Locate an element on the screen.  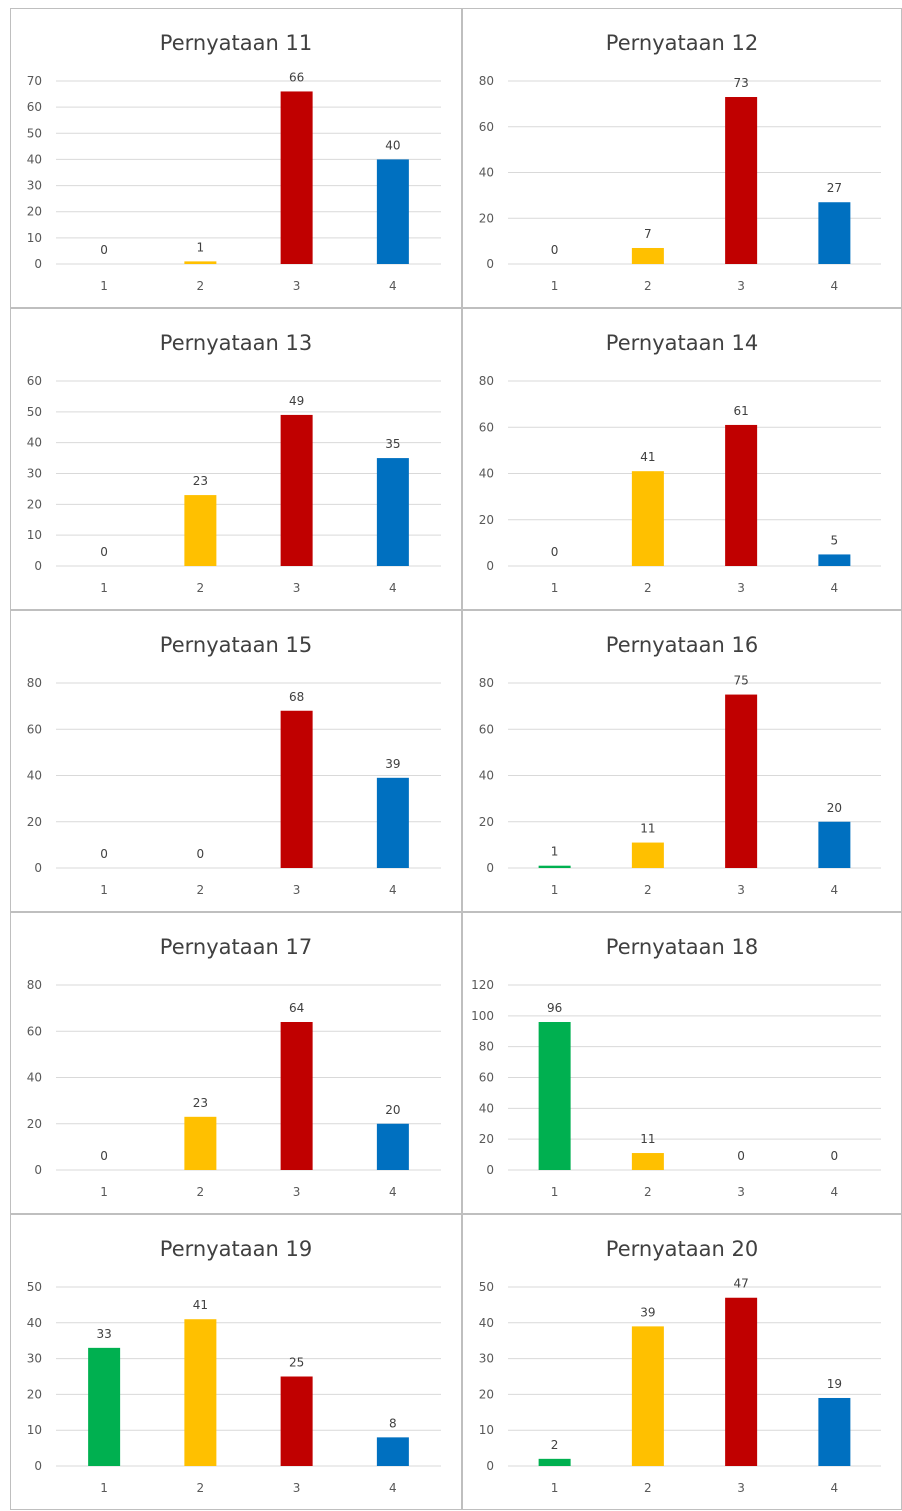
chart-panel-10: Pernyataan 20 0 10 20 30 40 50 2 1 39 2 47 3 19 4 is located at coordinates (682, 1362).